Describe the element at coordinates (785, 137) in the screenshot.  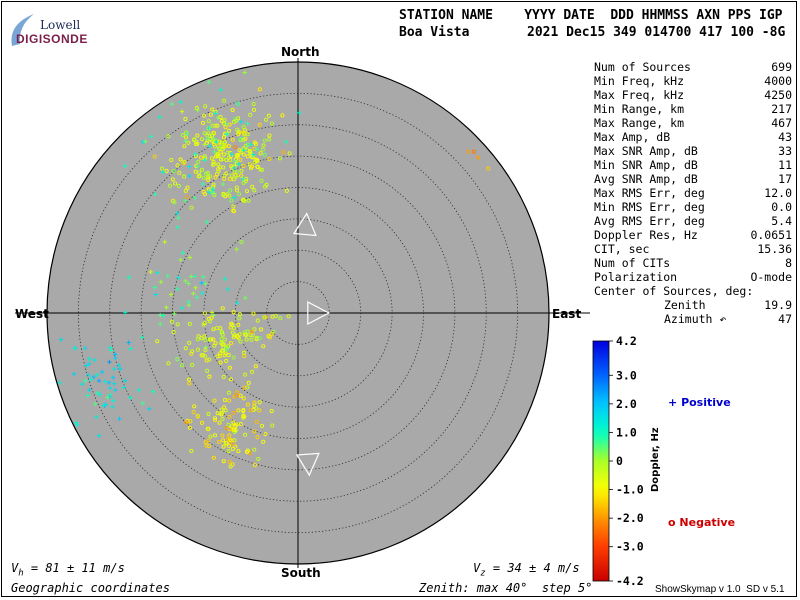
I see `stat-value: 43` at that location.